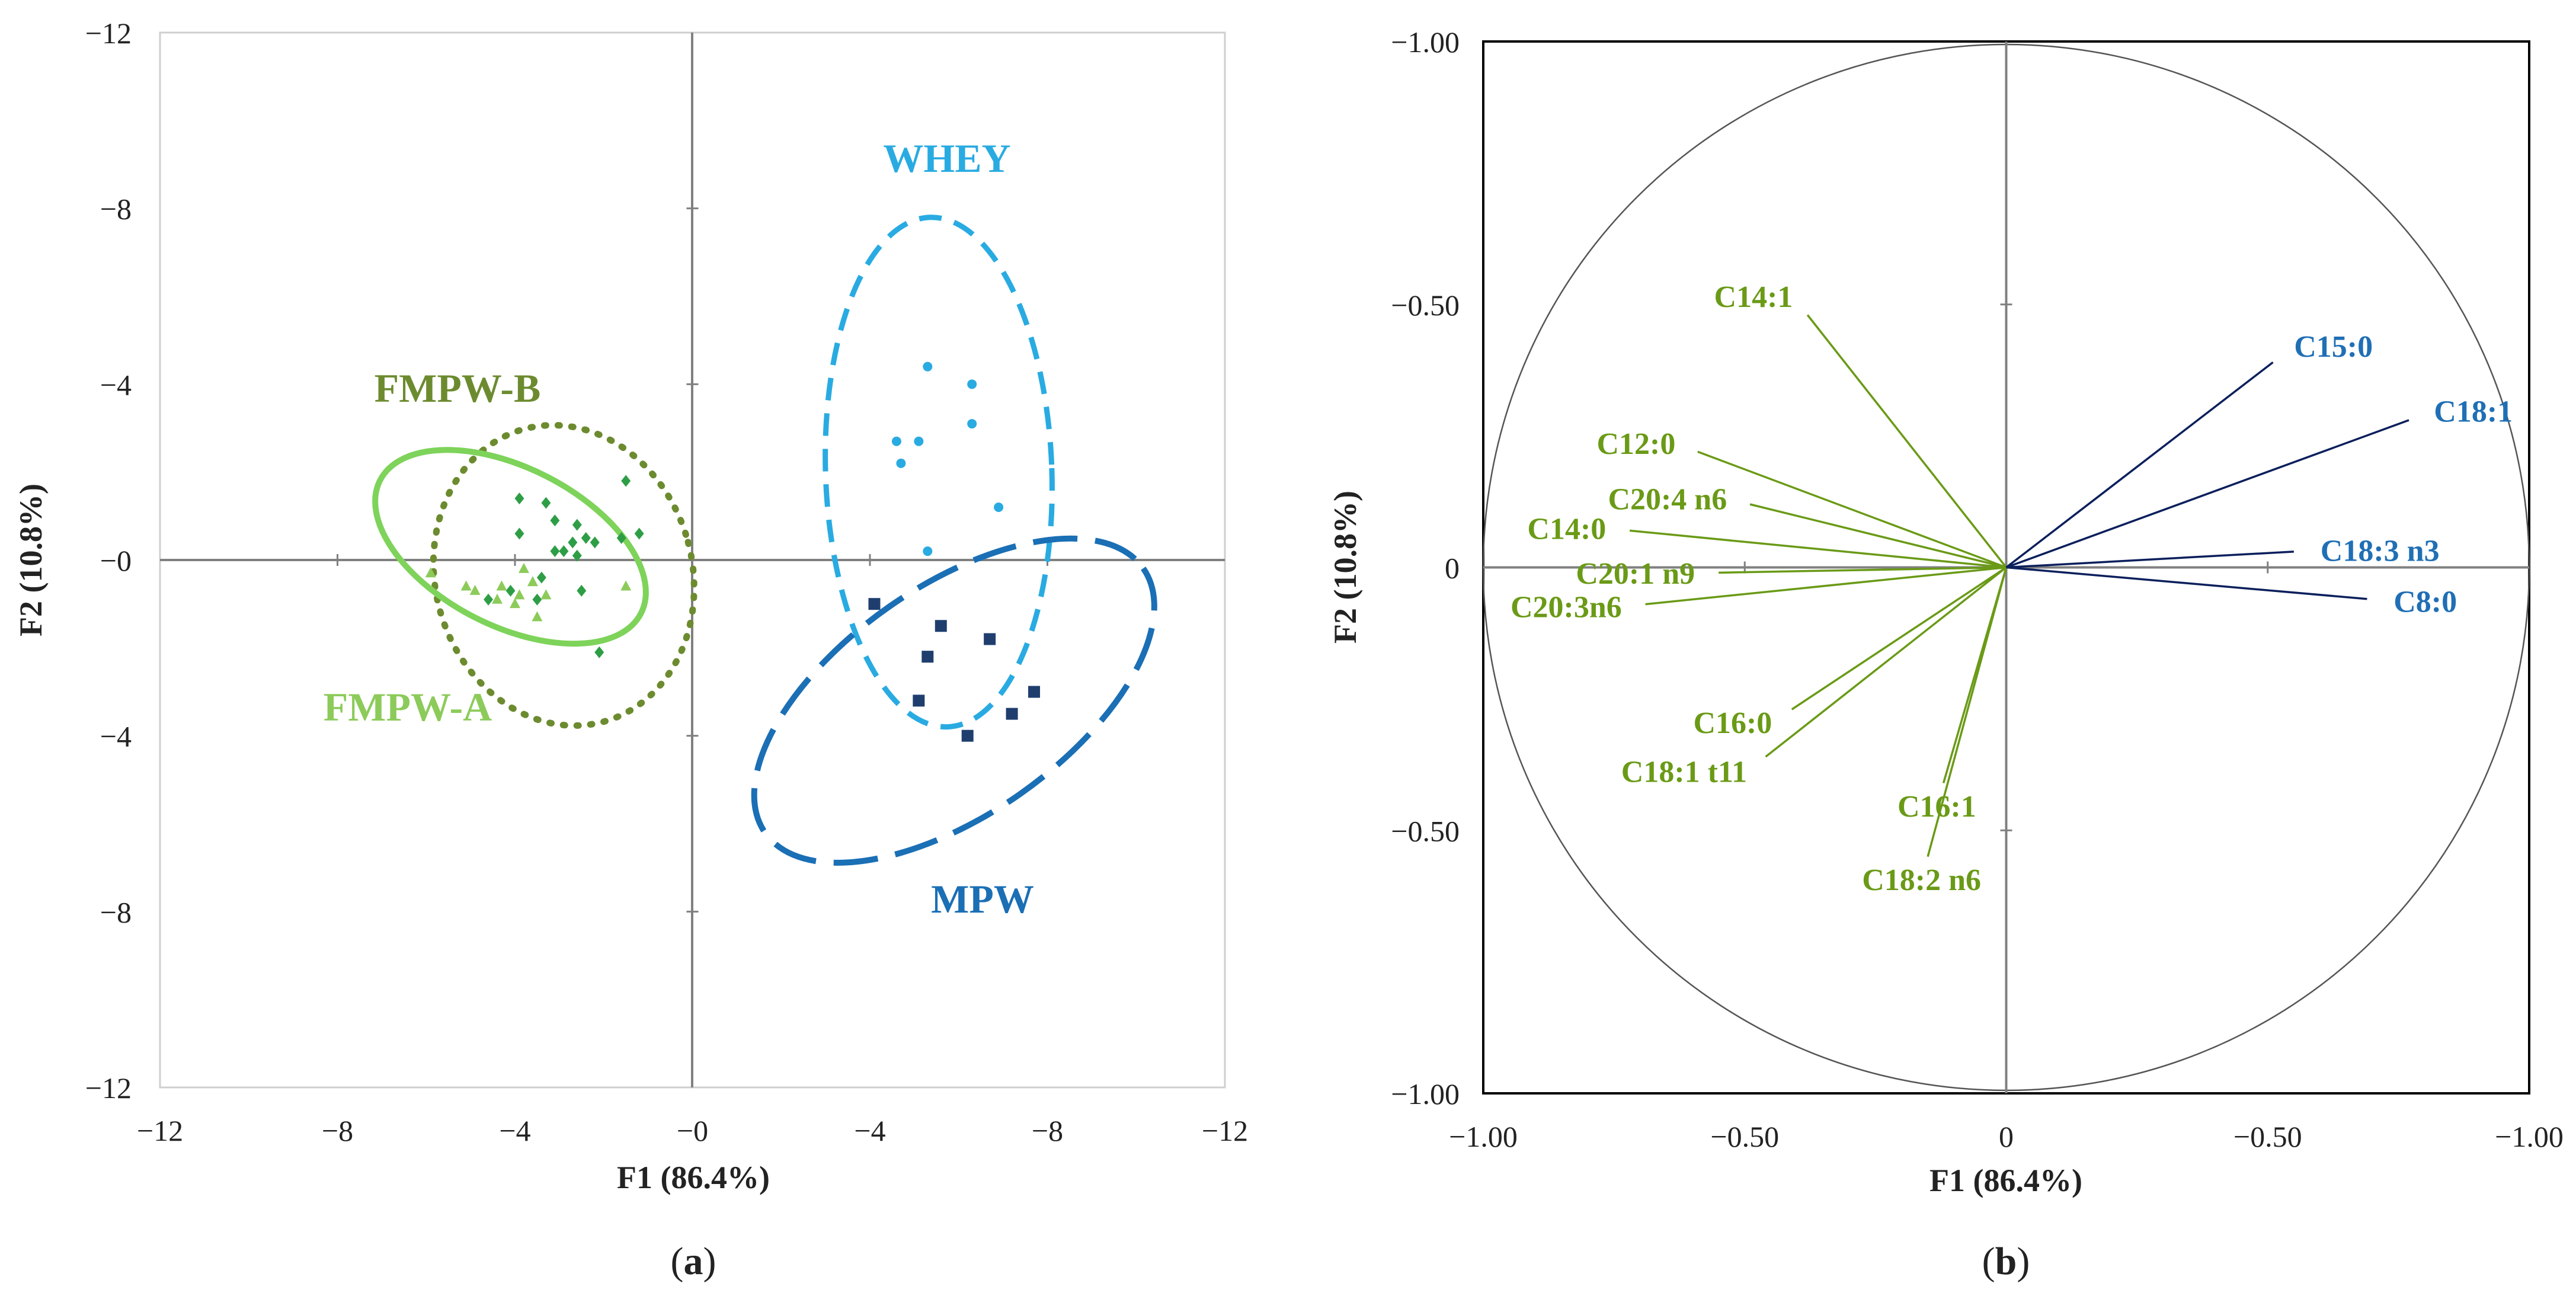  What do you see at coordinates (2150, 560) in the screenshot?
I see `vector-c18-3-n3` at bounding box center [2150, 560].